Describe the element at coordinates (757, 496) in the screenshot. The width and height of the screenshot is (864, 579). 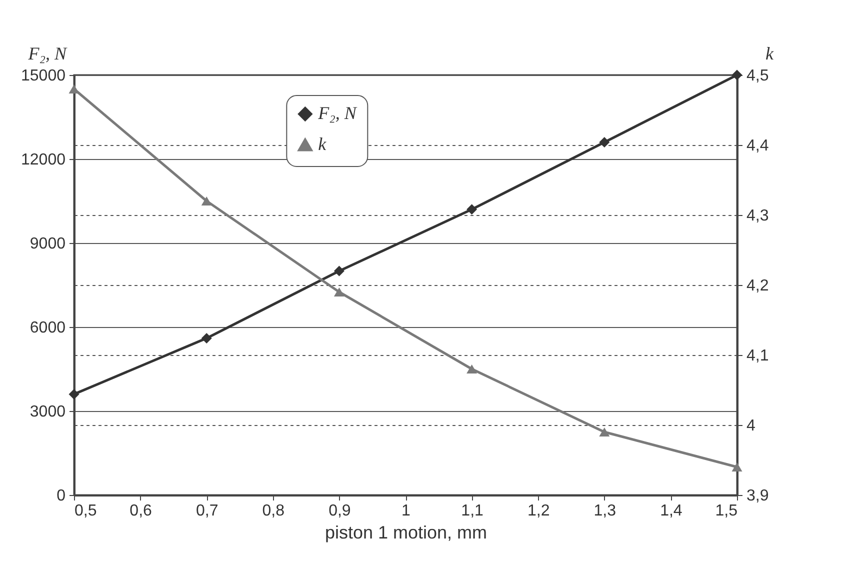
I see `y2-tick-label: 3,9` at that location.